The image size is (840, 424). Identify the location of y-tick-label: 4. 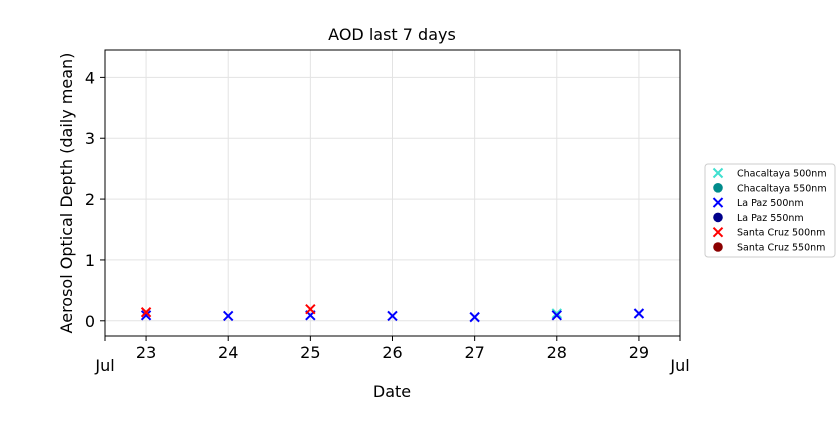
(90, 77).